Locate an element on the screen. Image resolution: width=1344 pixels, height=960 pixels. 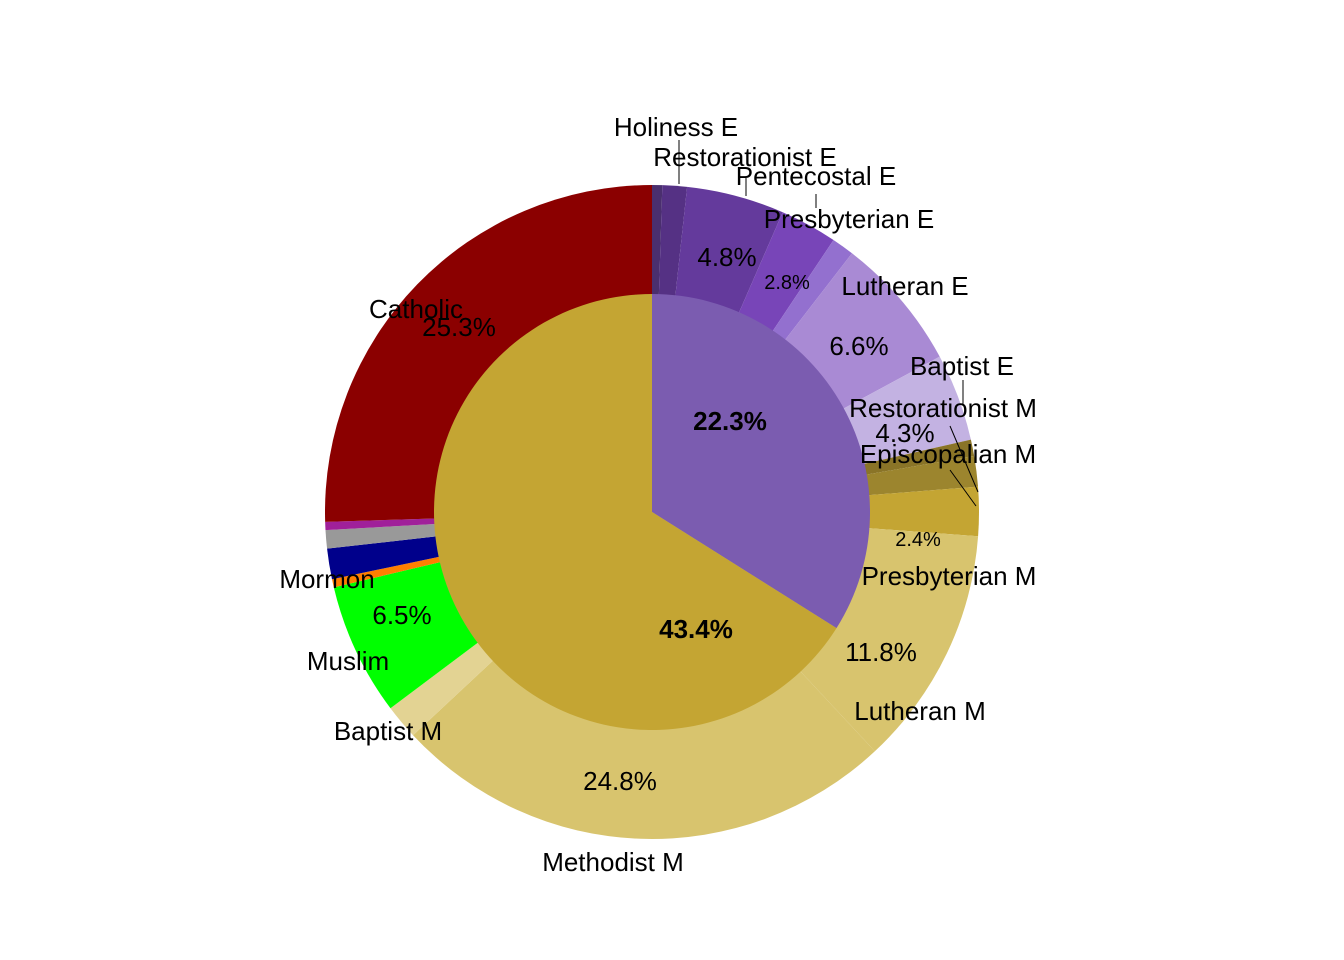
percent-label: 11.8% is located at coordinates (881, 652).